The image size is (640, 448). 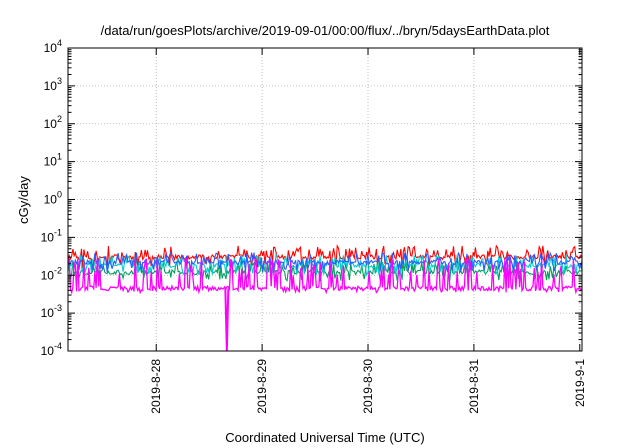 I want to click on y-tick-label-exponent: -2, so click(x=58, y=270).